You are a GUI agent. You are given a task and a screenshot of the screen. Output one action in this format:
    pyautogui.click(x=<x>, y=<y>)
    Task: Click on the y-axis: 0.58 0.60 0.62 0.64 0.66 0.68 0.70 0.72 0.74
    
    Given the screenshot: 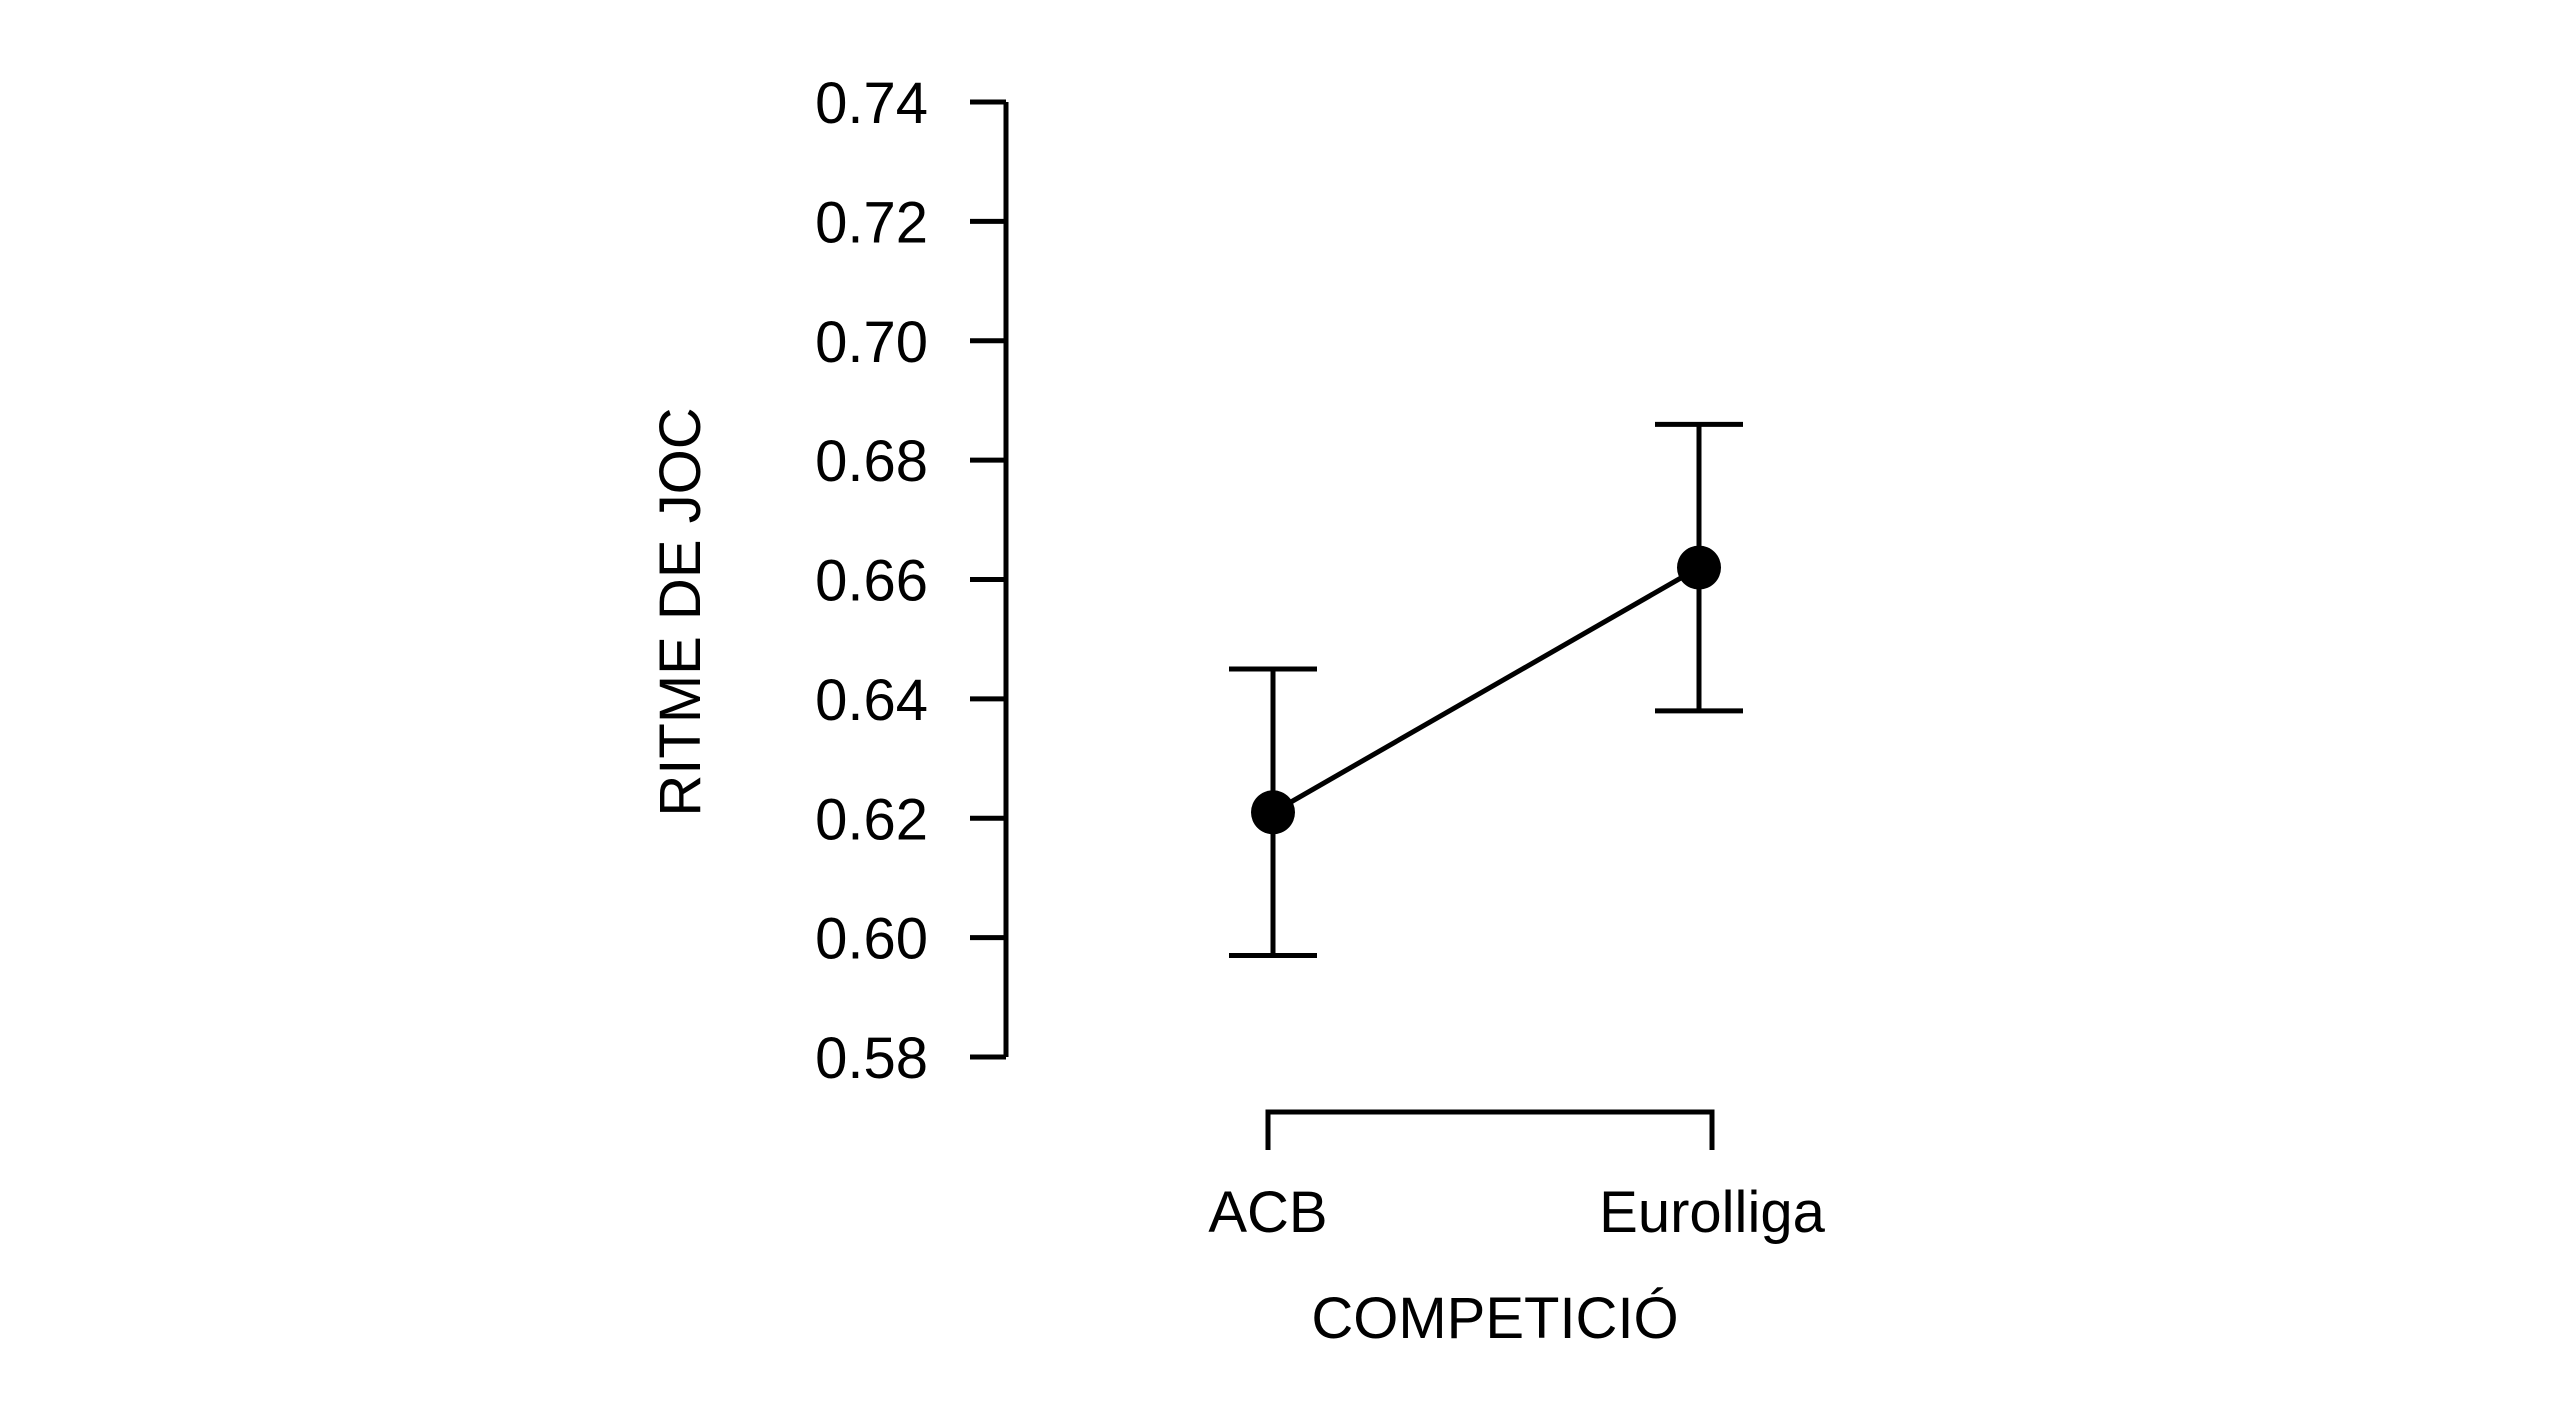 What is the action you would take?
    pyautogui.click(x=912, y=581)
    